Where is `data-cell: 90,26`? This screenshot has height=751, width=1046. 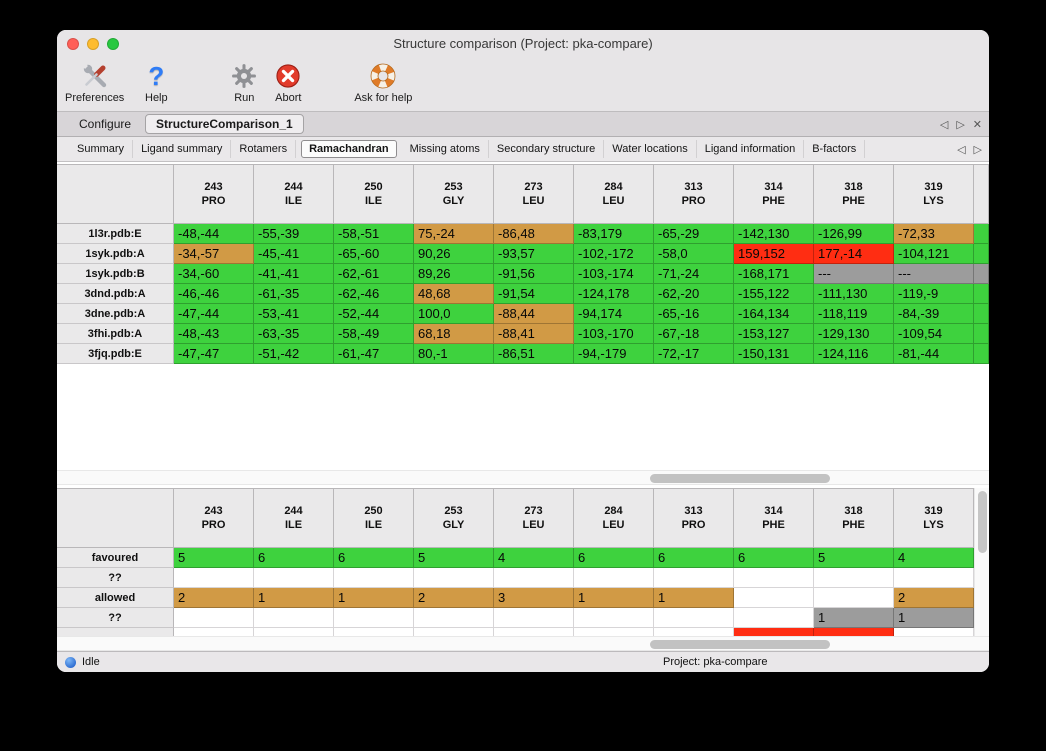 data-cell: 90,26 is located at coordinates (454, 254).